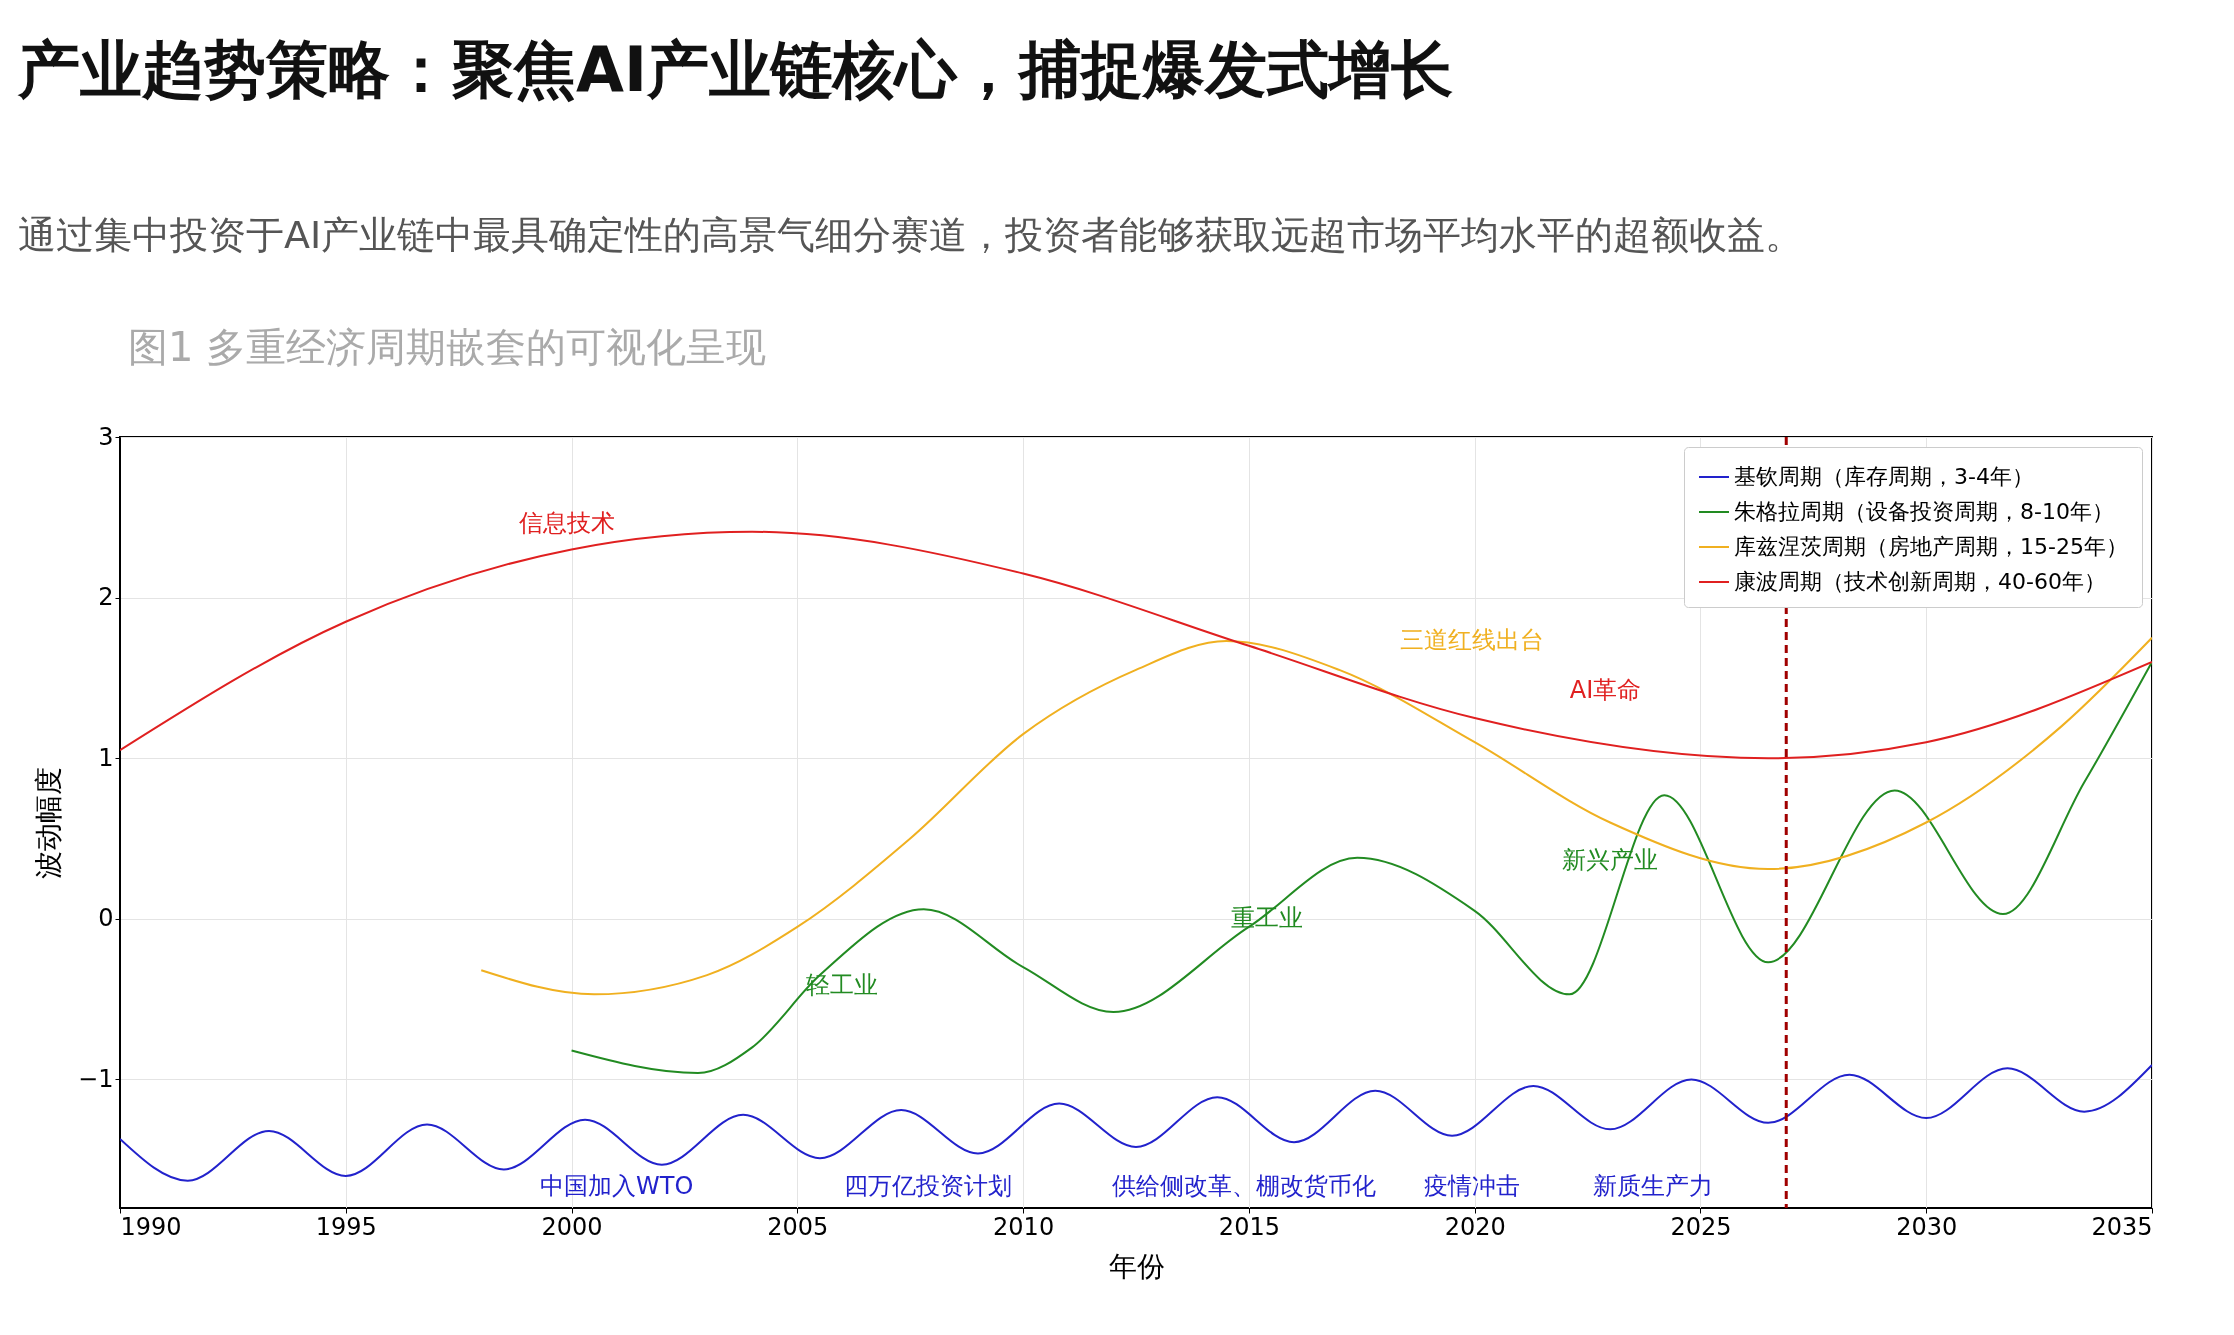 This screenshot has width=2234, height=1335. What do you see at coordinates (1653, 1186) in the screenshot?
I see `annotation: 新质生产力` at bounding box center [1653, 1186].